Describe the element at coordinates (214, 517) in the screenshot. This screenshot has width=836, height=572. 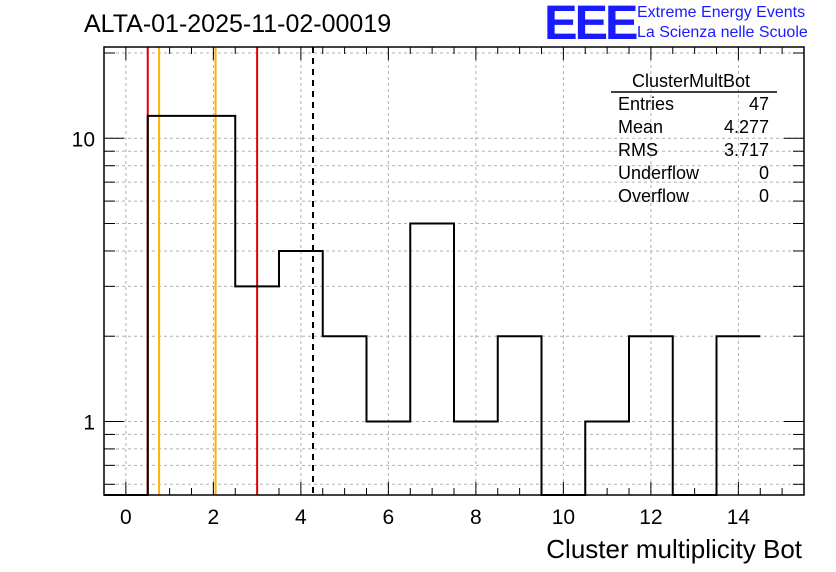
I see `x-tick-label: 2` at that location.